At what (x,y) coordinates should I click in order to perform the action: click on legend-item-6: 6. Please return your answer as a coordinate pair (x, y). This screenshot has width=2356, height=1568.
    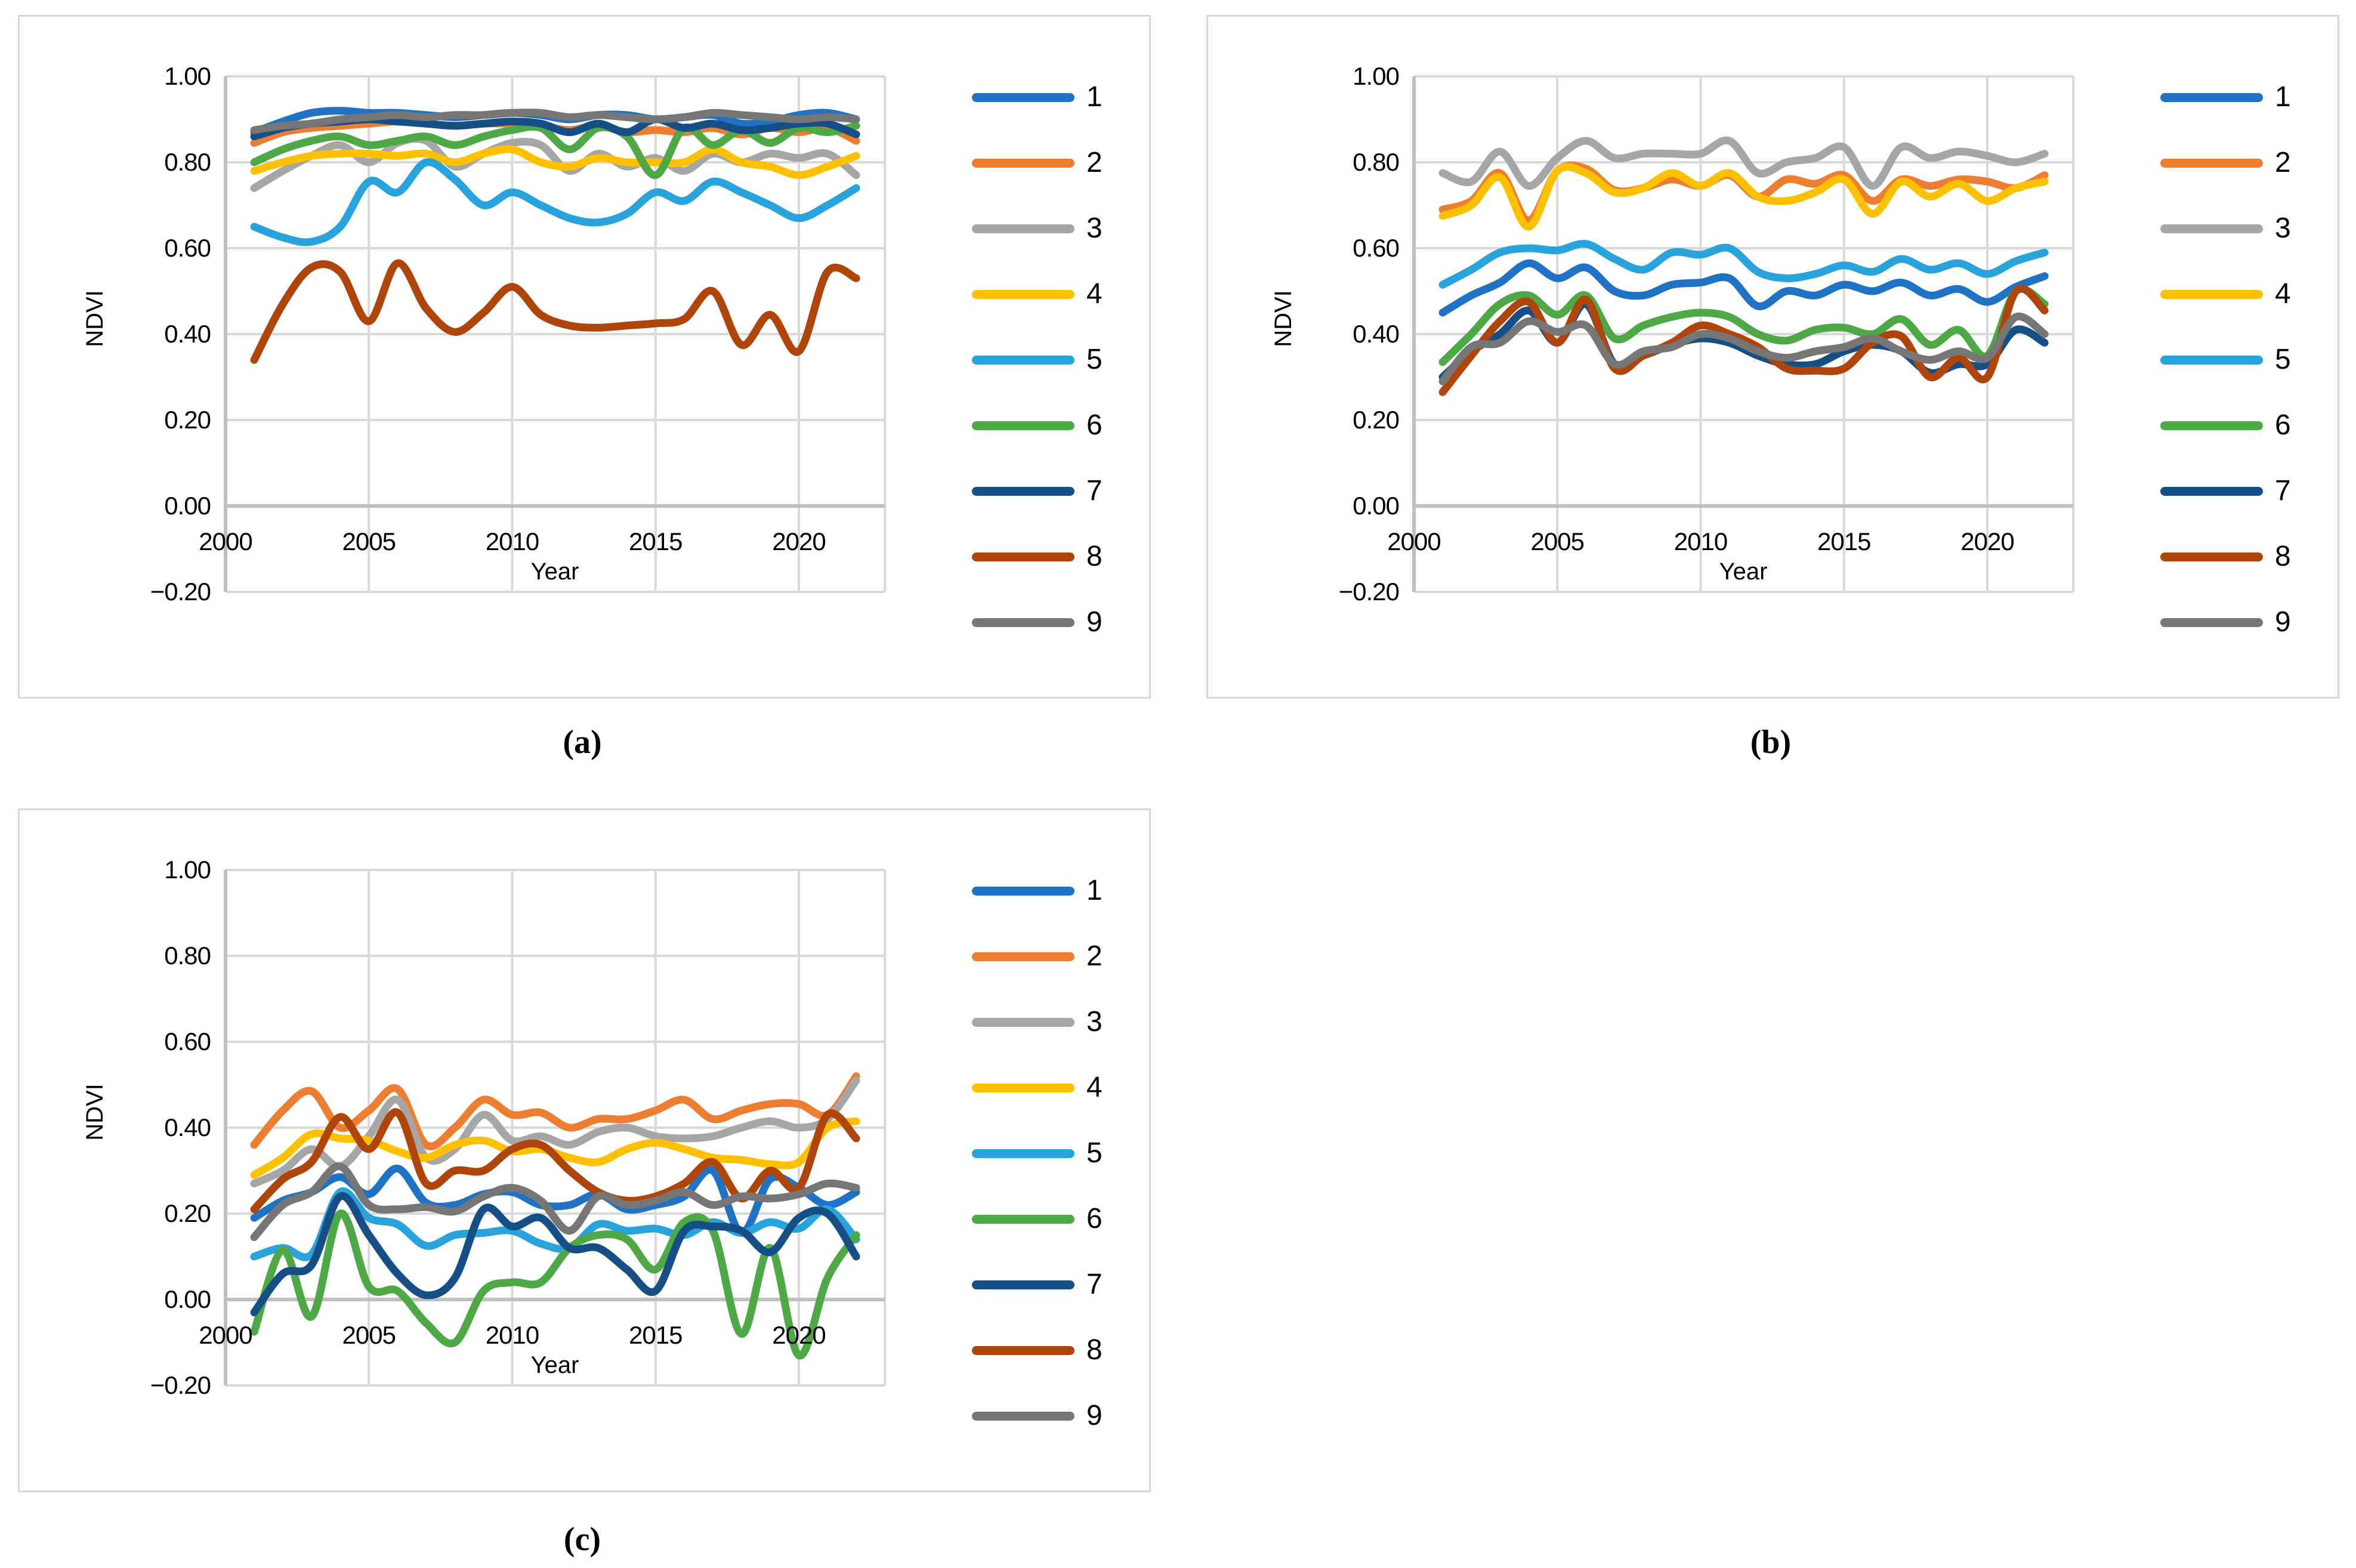
    Looking at the image, I should click on (1058, 1219).